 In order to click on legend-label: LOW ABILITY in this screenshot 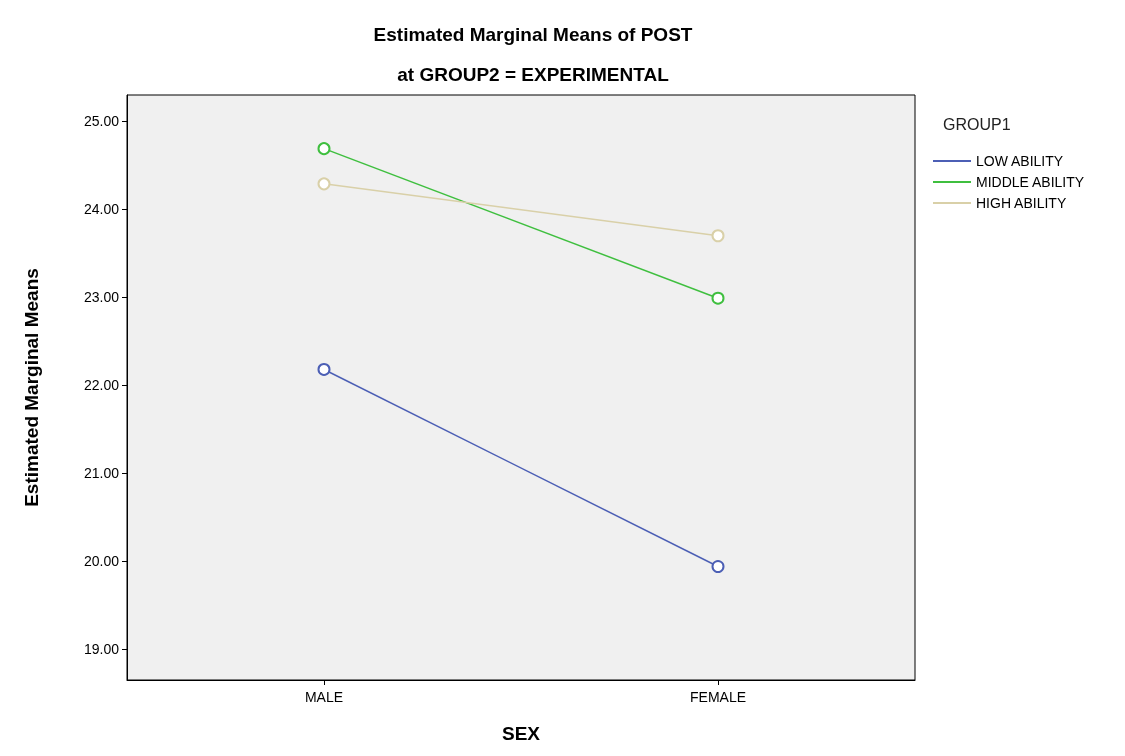, I will do `click(1020, 161)`.